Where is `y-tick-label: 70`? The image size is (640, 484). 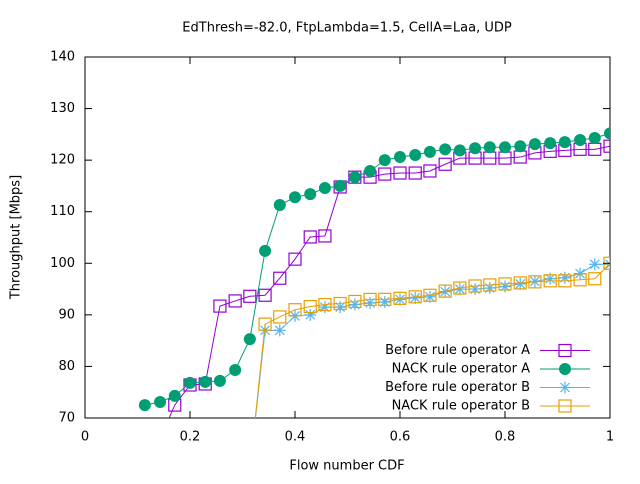
y-tick-label: 70 is located at coordinates (66, 418).